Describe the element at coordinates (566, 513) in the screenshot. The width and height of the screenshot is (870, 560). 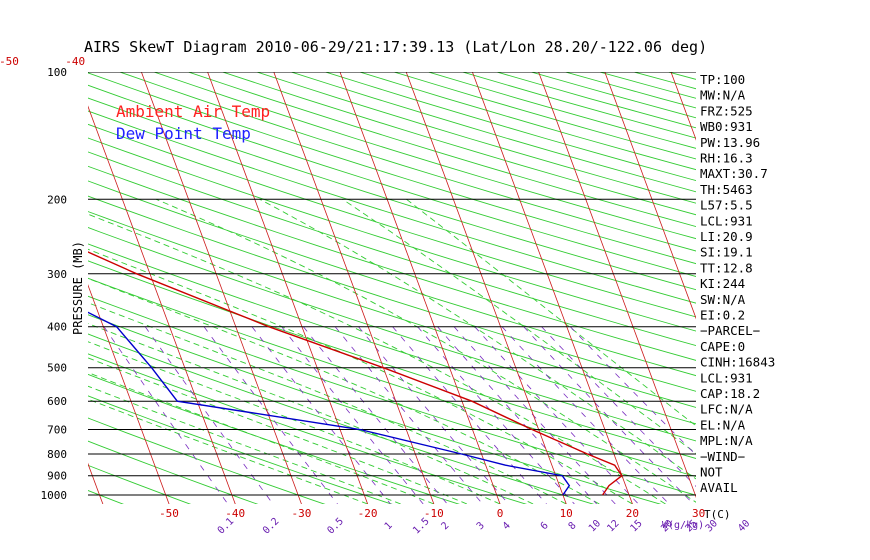
I see `bottom-temp-tick-label: 10` at that location.